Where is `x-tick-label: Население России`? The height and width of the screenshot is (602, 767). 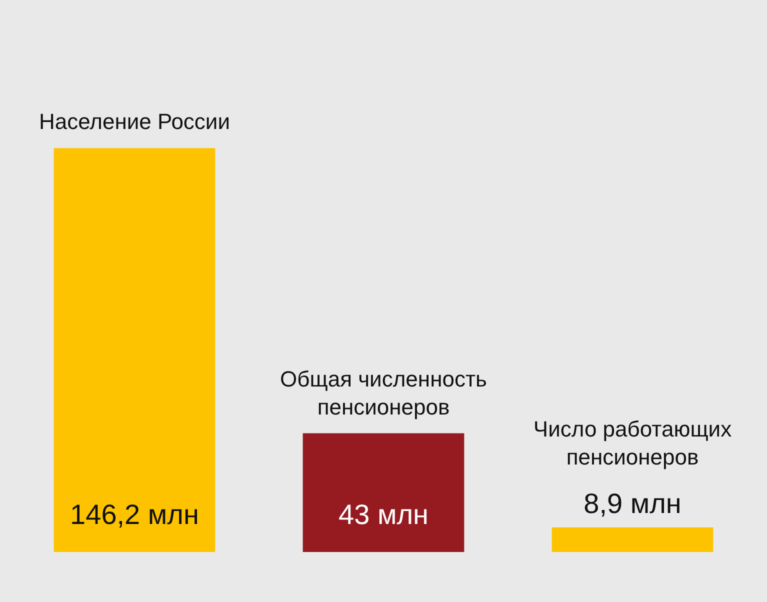
x-tick-label: Население России is located at coordinates (134, 121).